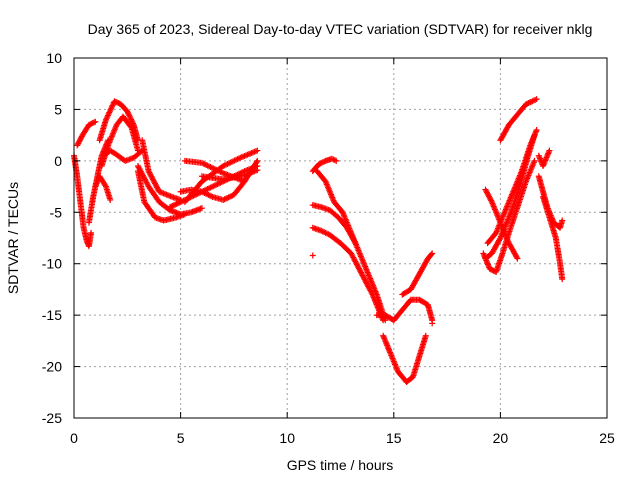  I want to click on series-pass-f2, so click(404, 358).